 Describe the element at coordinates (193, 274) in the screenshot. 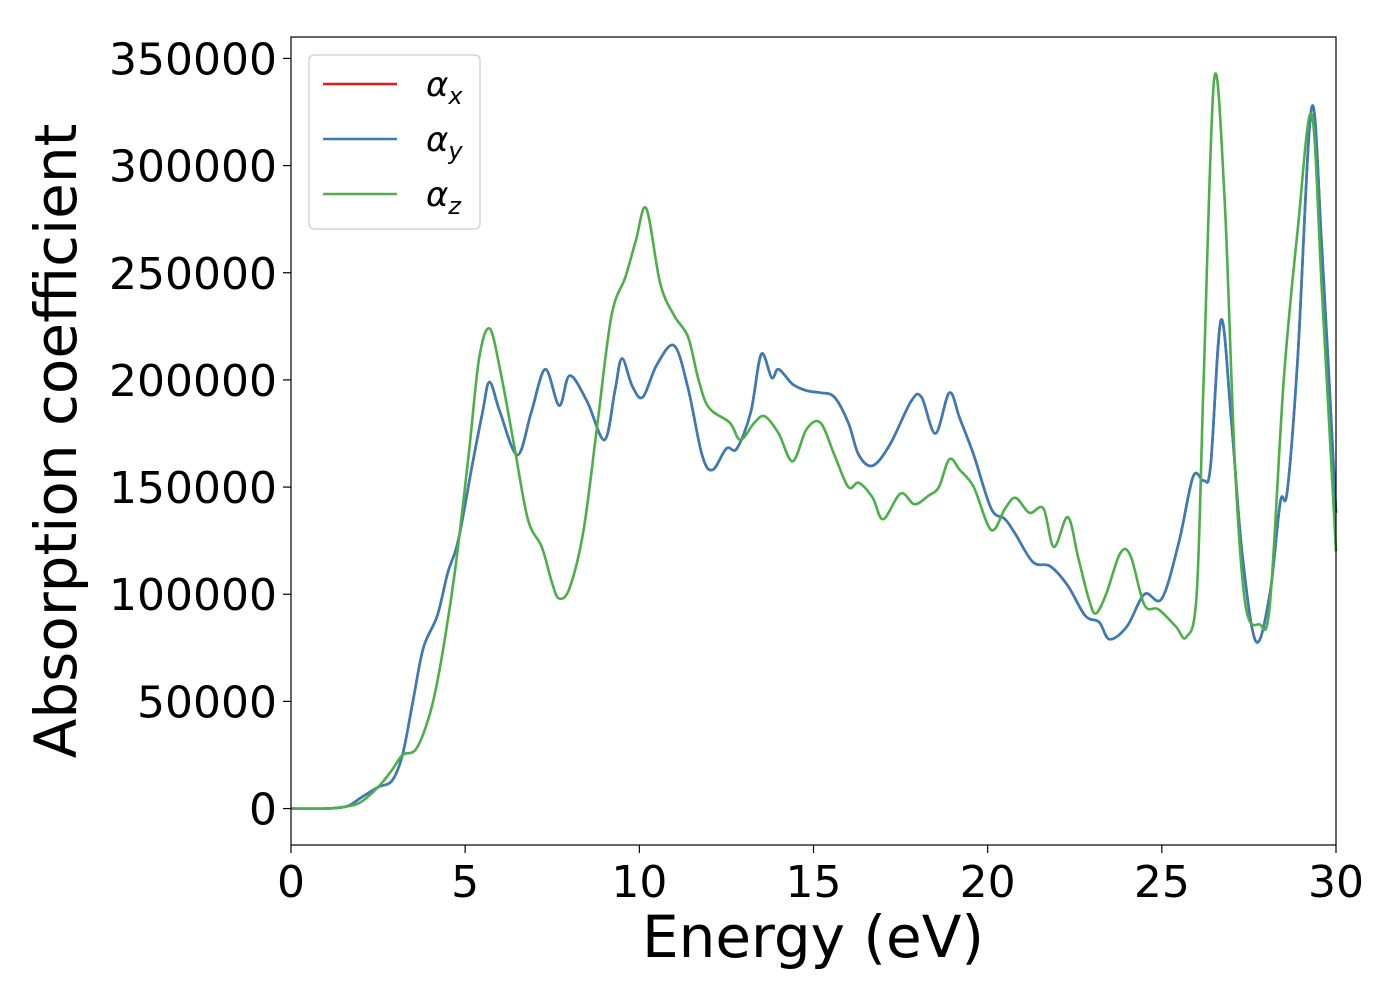

I see `y-tick-label: 250000` at that location.